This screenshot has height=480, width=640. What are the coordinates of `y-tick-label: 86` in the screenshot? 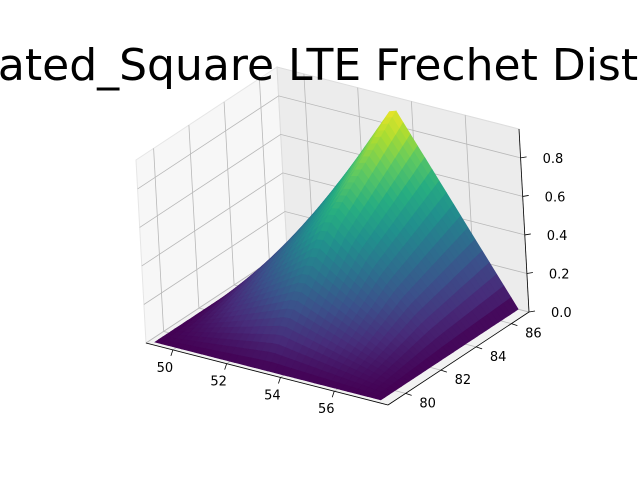 It's located at (533, 334).